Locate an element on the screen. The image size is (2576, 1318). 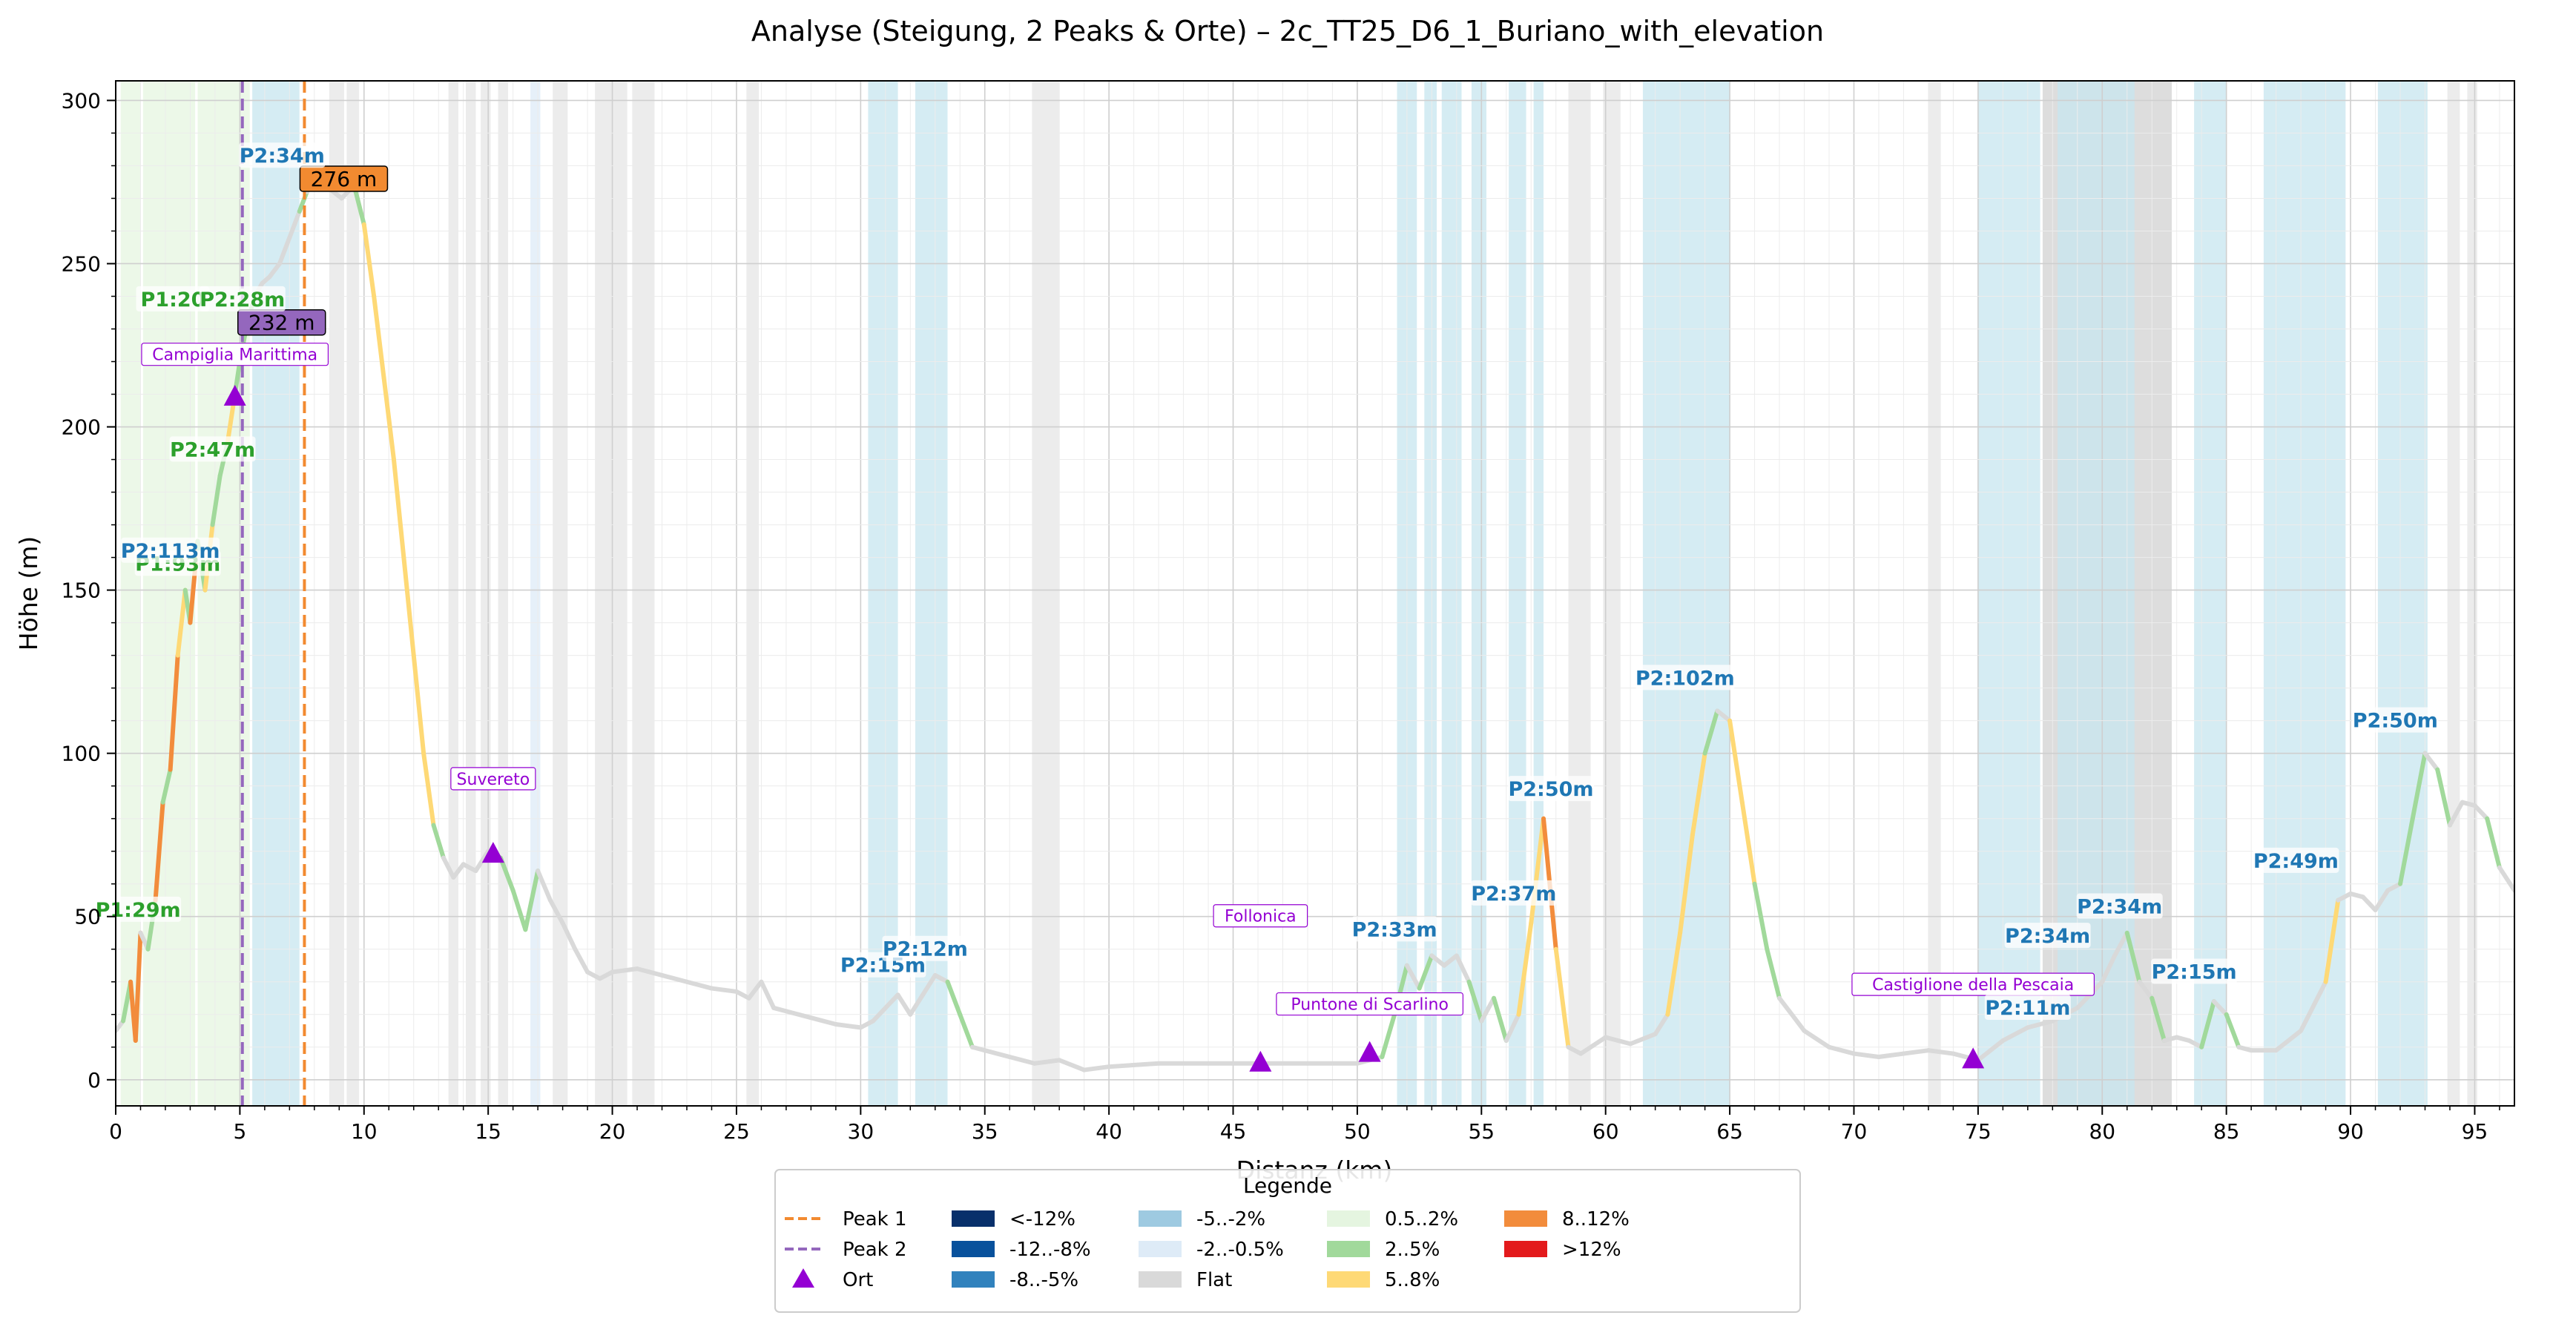
ort-label: Suvereto is located at coordinates (493, 780).